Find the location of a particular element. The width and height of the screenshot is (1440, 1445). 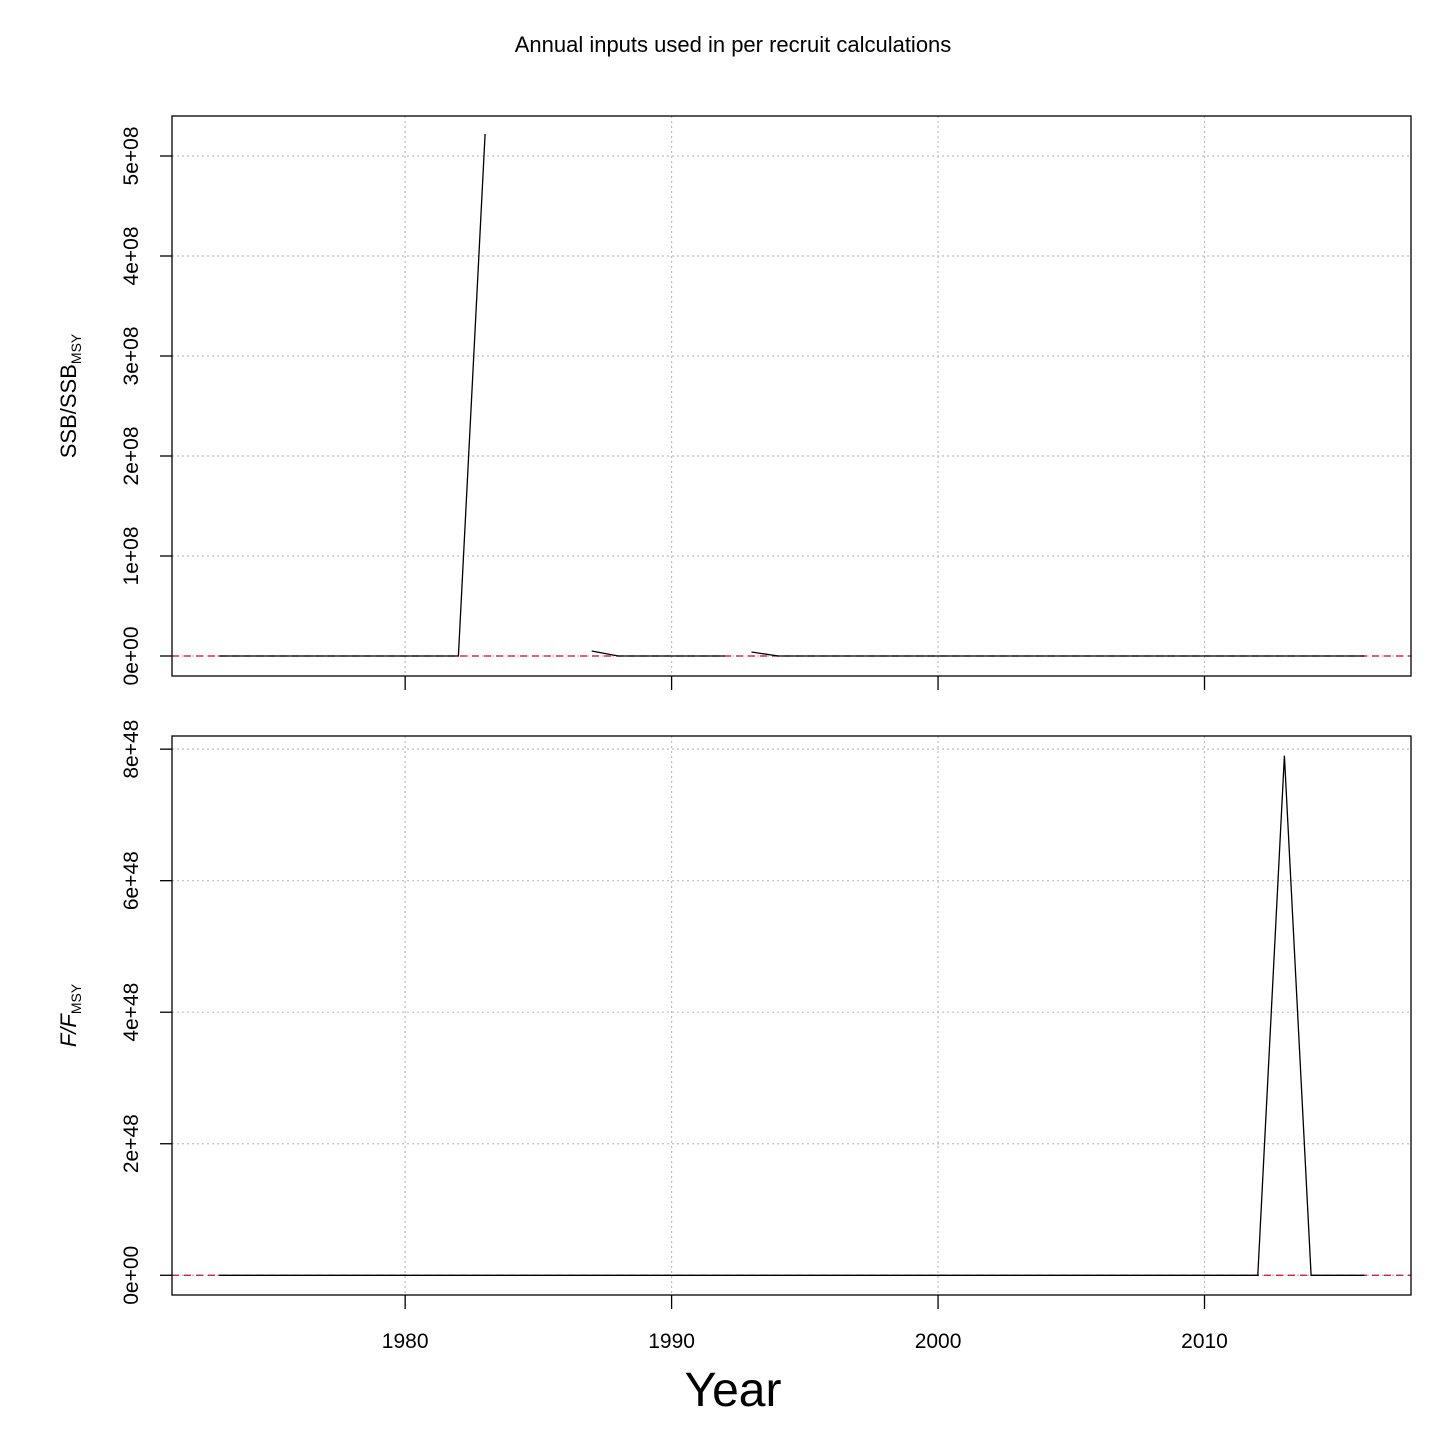

y-tick-label: 8e+48 is located at coordinates (131, 749).